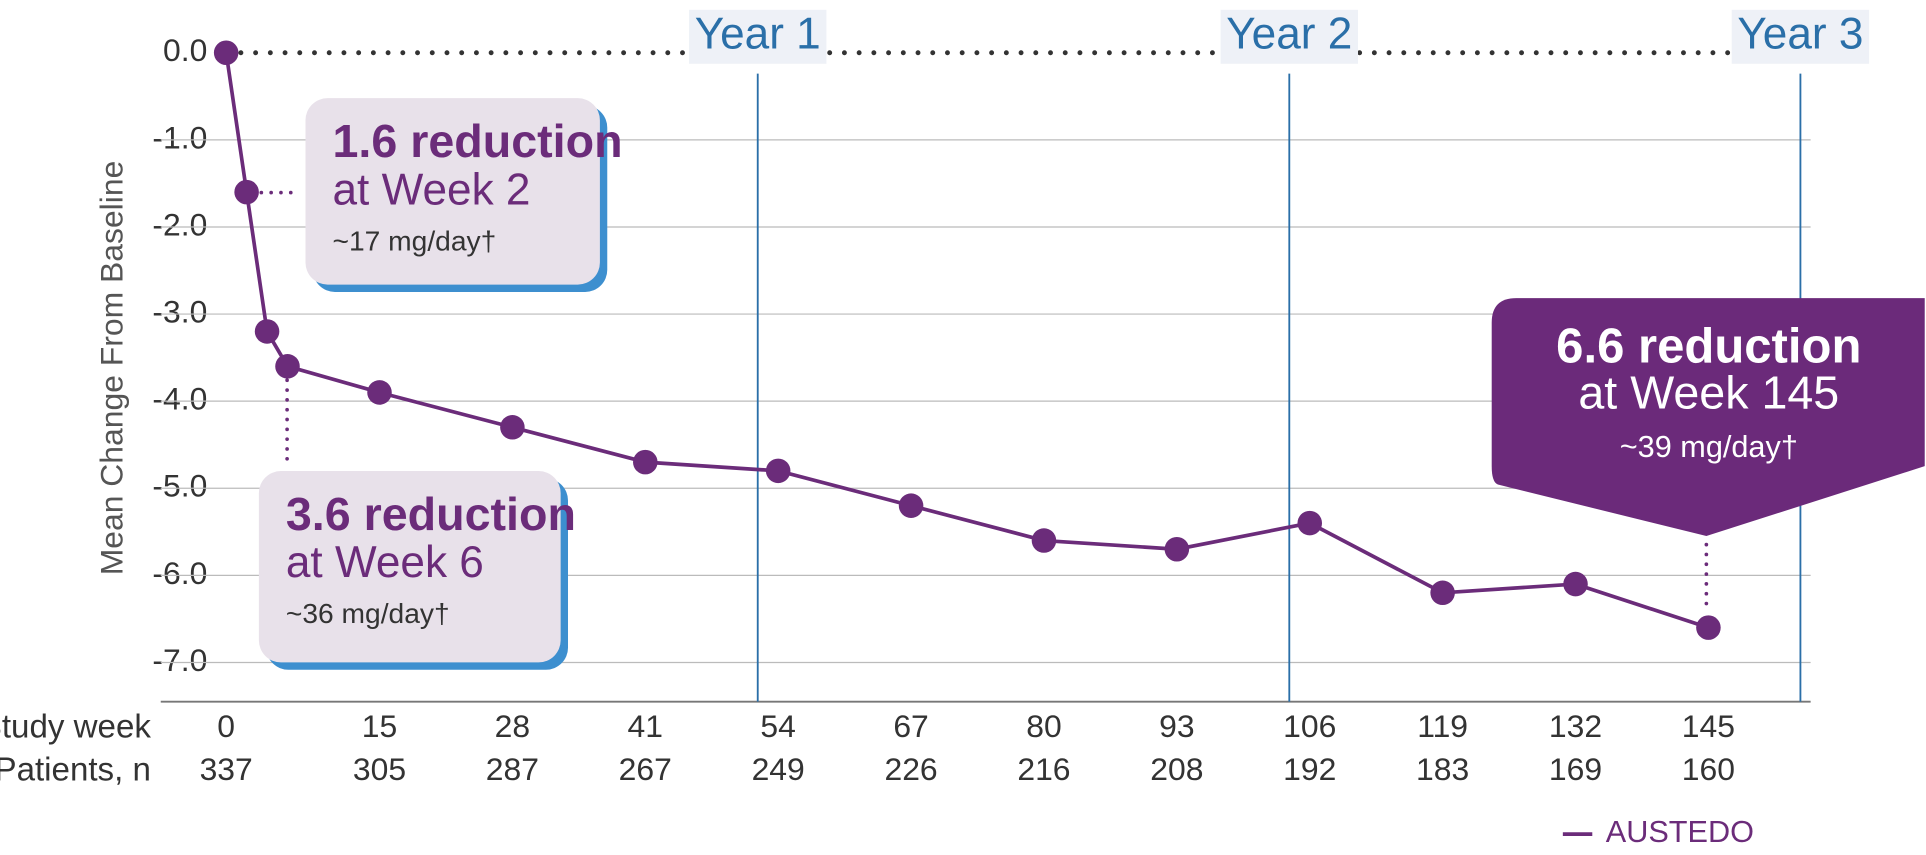 The height and width of the screenshot is (855, 1926). I want to click on patients-count: 216, so click(1043, 769).